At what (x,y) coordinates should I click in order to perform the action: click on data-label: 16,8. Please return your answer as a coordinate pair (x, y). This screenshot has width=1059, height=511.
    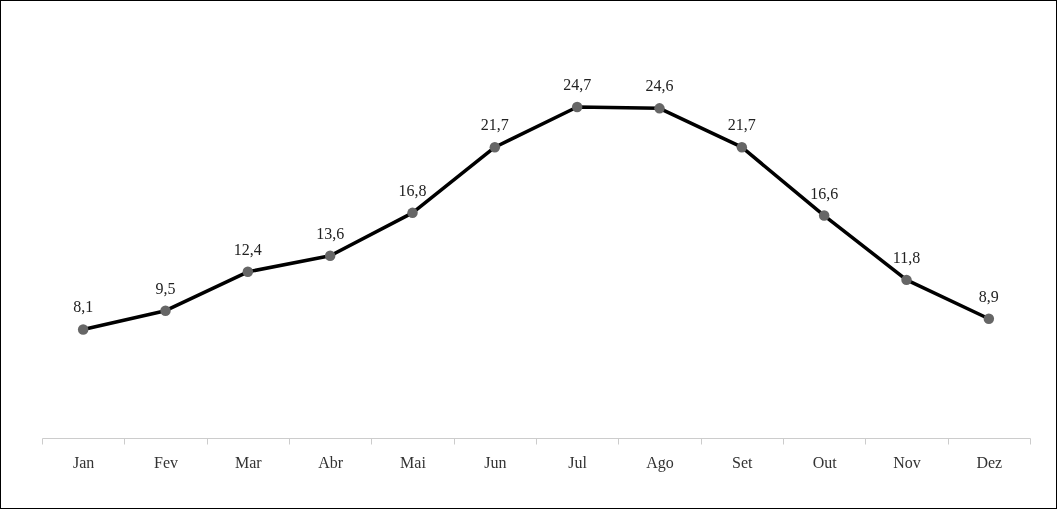
    Looking at the image, I should click on (412, 190).